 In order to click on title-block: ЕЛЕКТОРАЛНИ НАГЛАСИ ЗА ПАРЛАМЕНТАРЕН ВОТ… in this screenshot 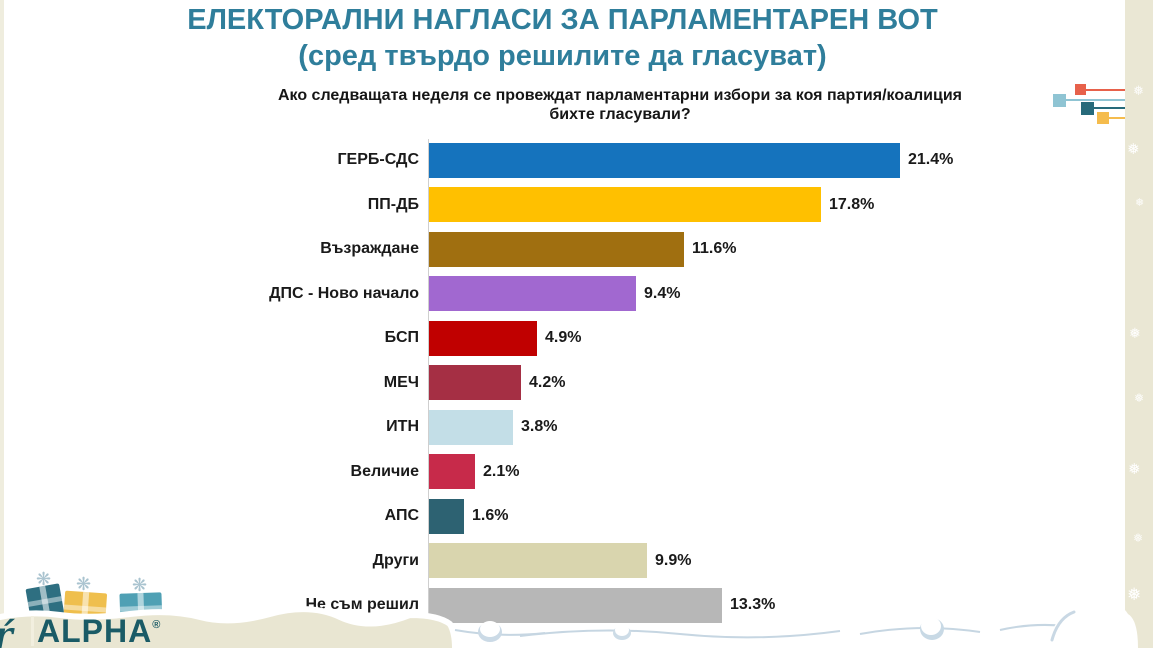, I will do `click(562, 38)`.